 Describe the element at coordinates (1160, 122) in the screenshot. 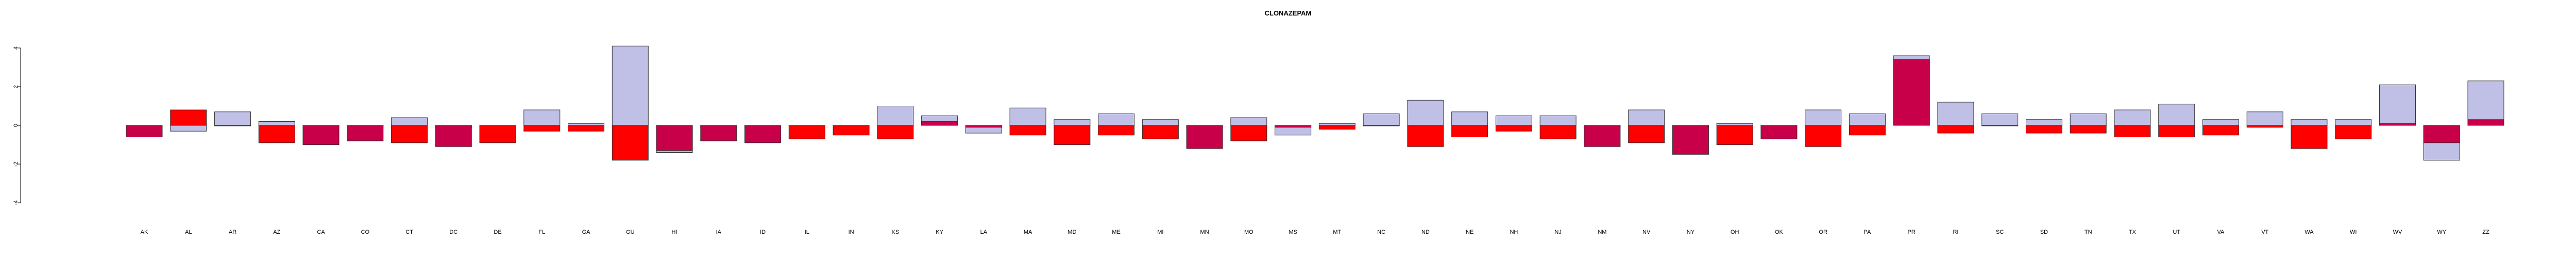

I see `bar-back-mi` at that location.